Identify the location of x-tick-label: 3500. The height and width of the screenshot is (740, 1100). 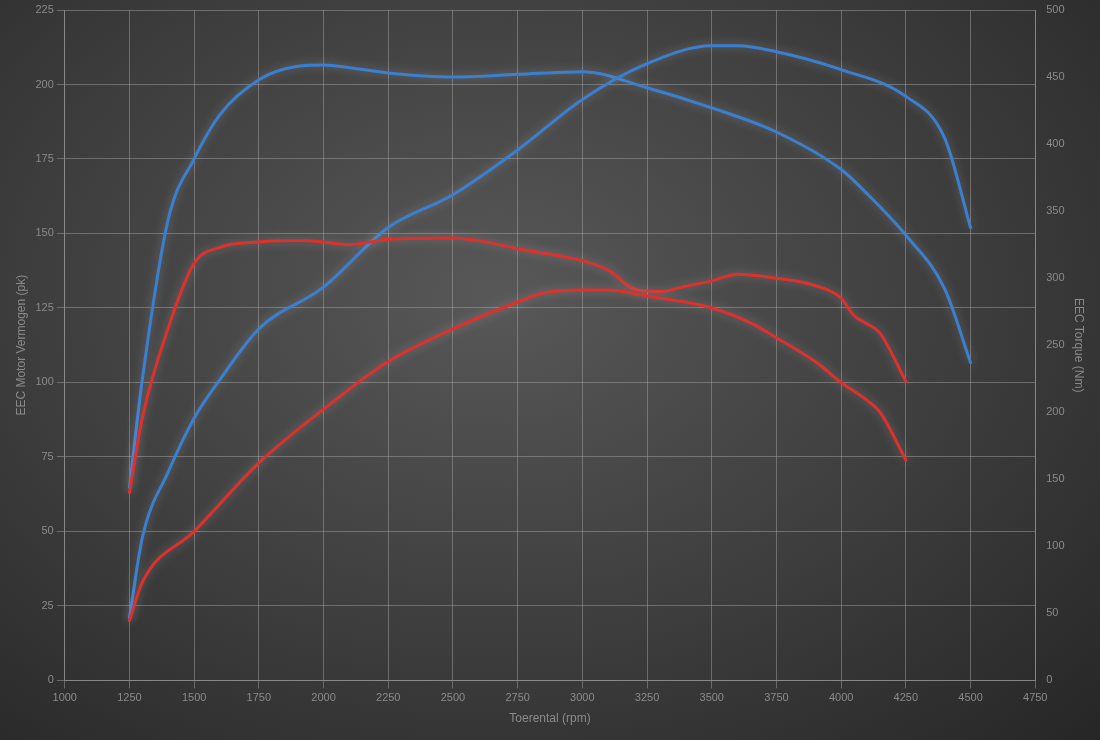
(711, 697).